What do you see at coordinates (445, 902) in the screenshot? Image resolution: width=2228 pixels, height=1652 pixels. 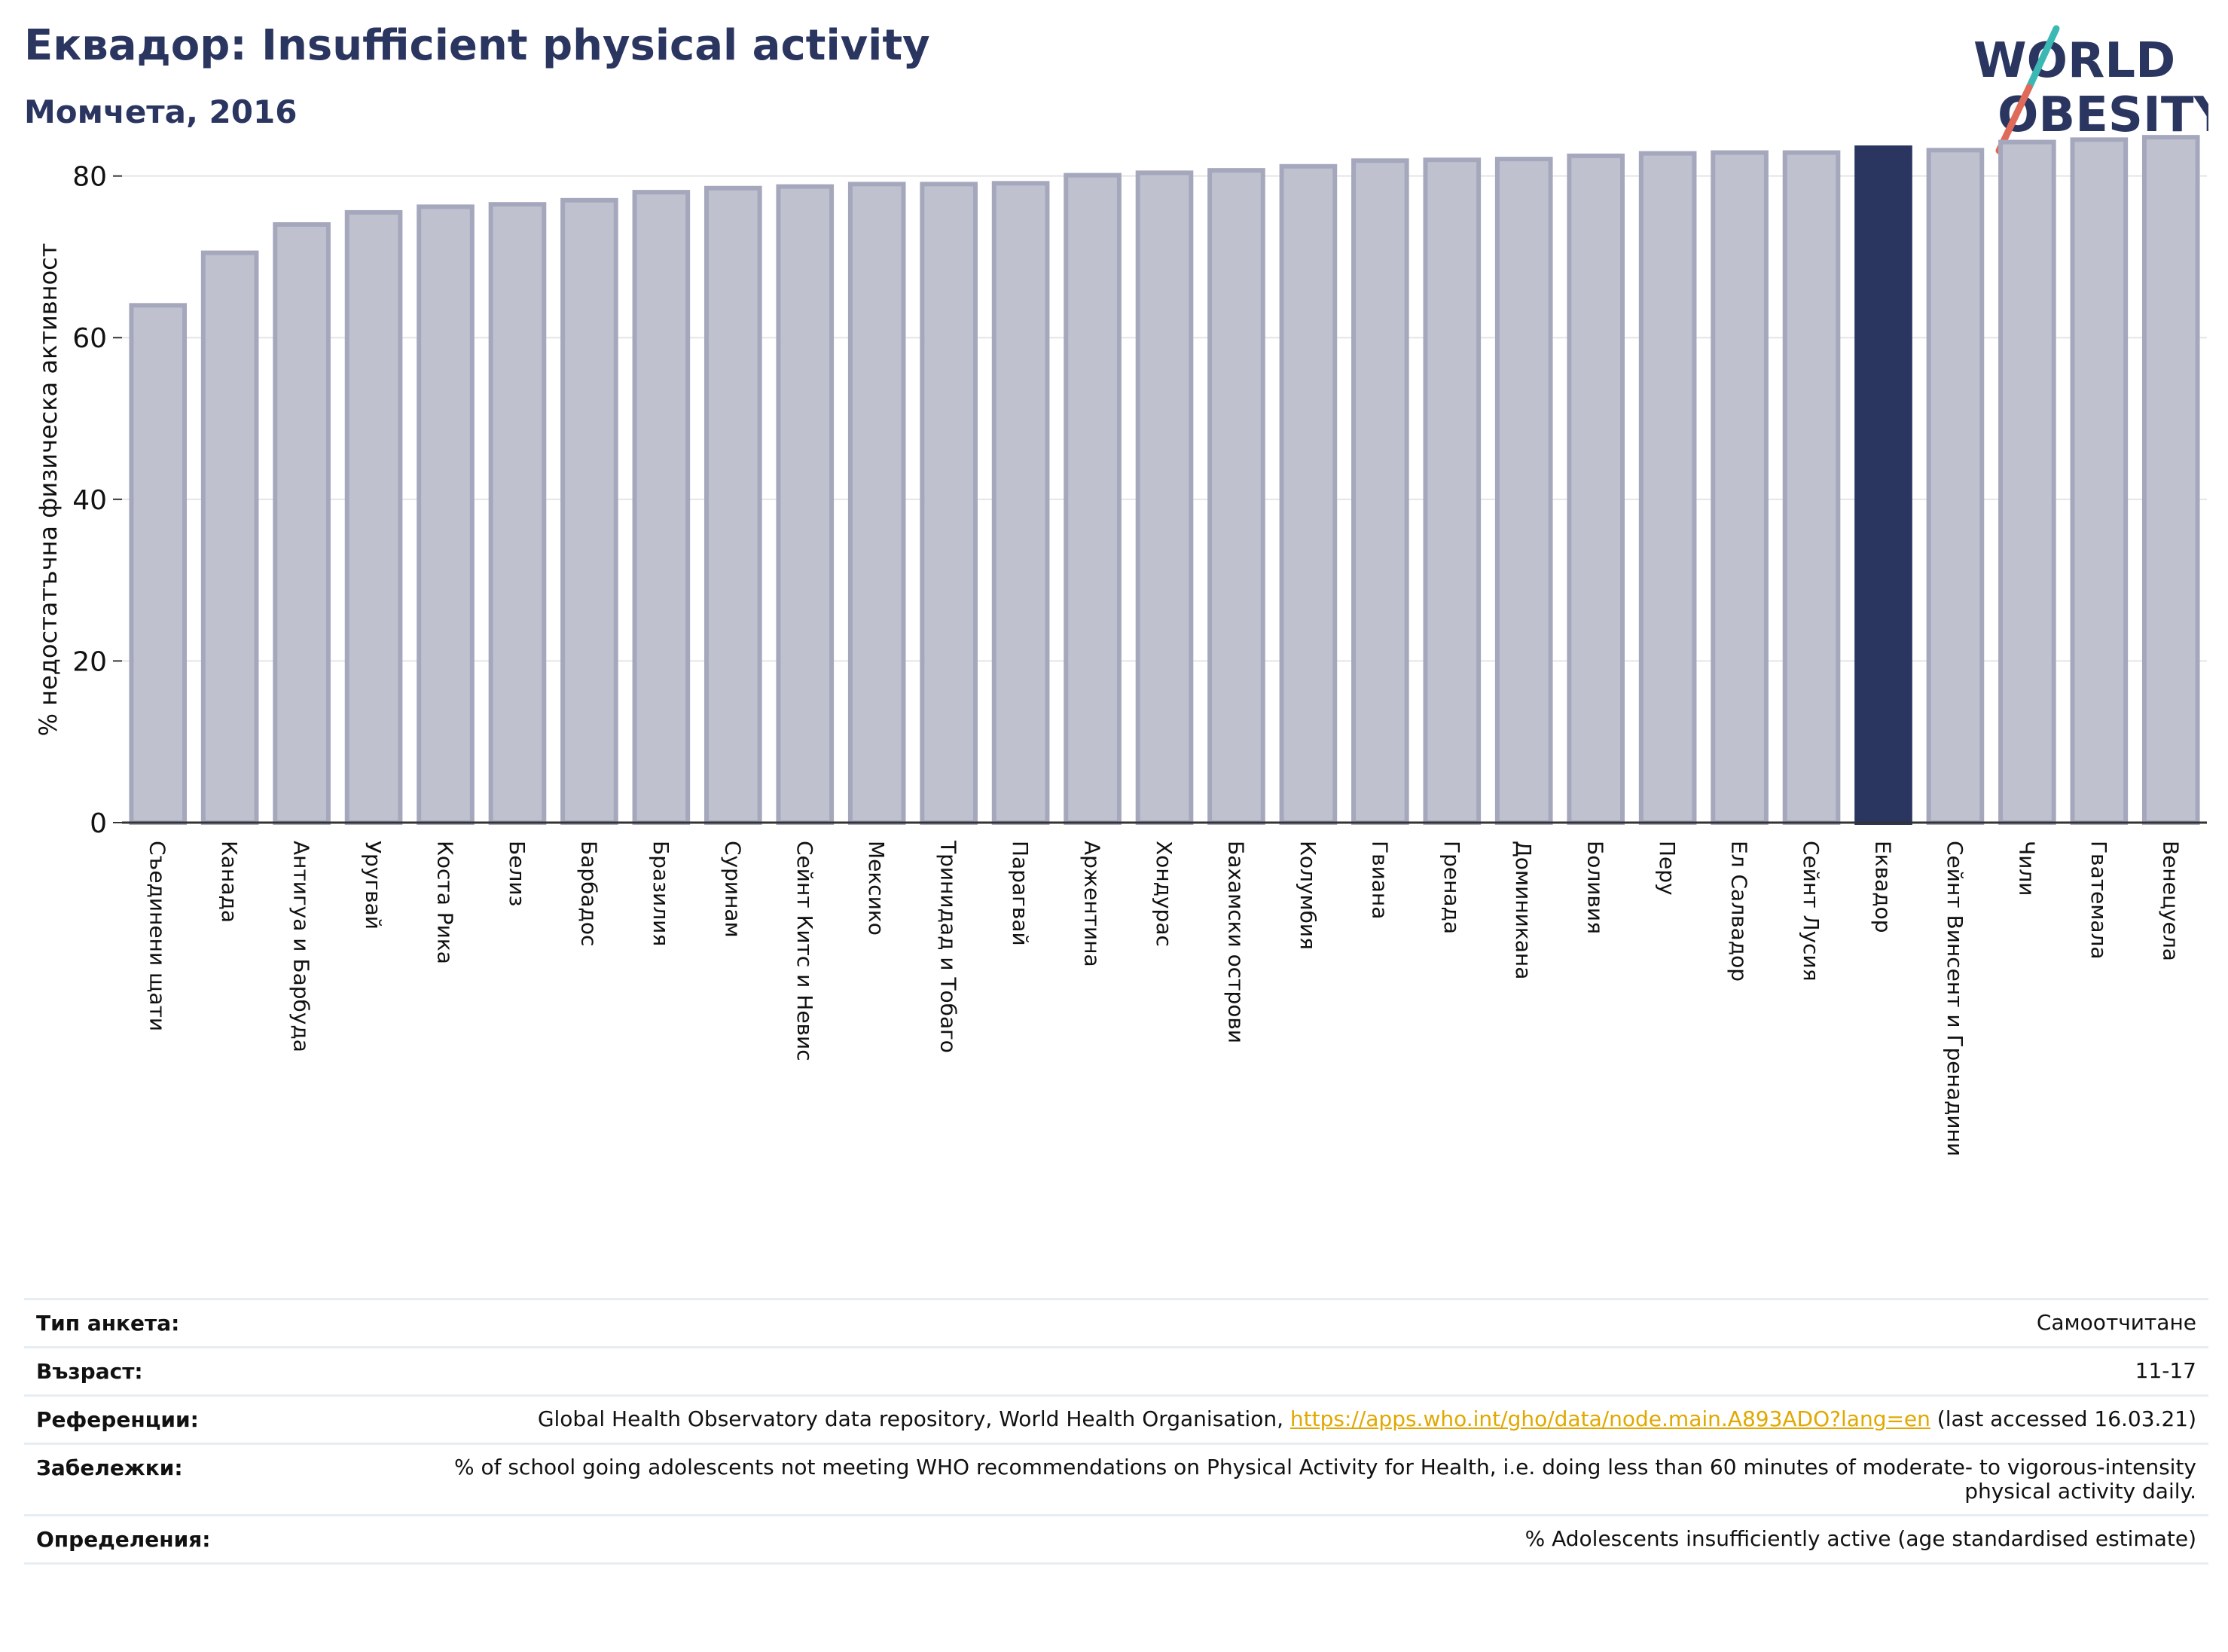 I see `x-tick-label: Коста Рика` at bounding box center [445, 902].